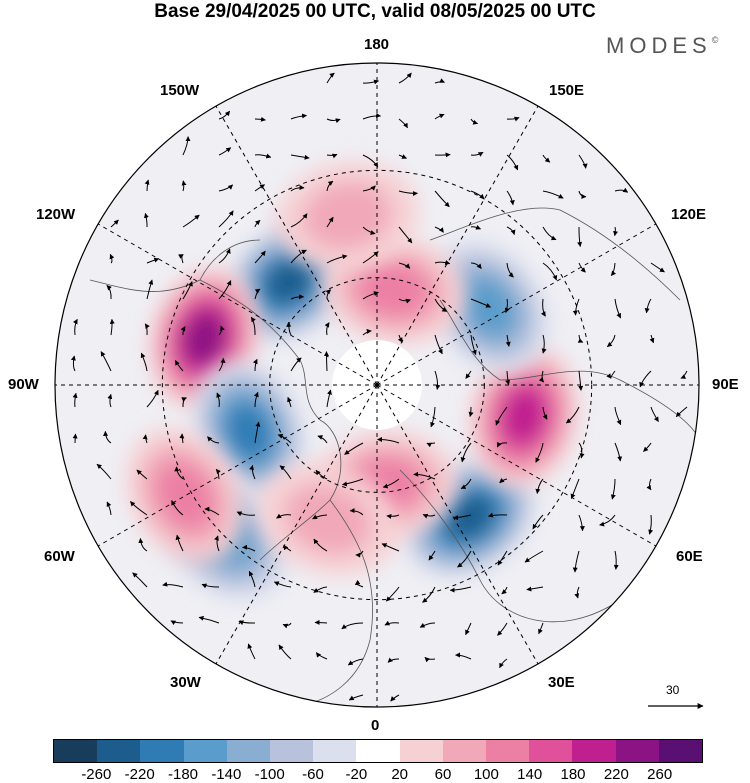 Image resolution: width=750 pixels, height=783 pixels. What do you see at coordinates (375, 725) in the screenshot?
I see `lon-label-0: 0` at bounding box center [375, 725].